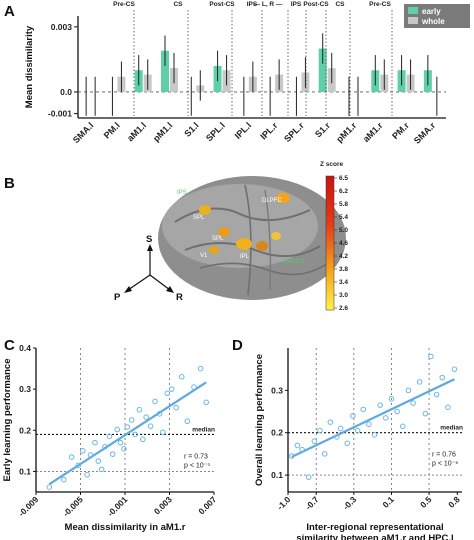 Image resolution: width=474 pixels, height=540 pixels. Describe the element at coordinates (343, 256) in the screenshot. I see `colorbar-tick-label: 4.2` at that location.